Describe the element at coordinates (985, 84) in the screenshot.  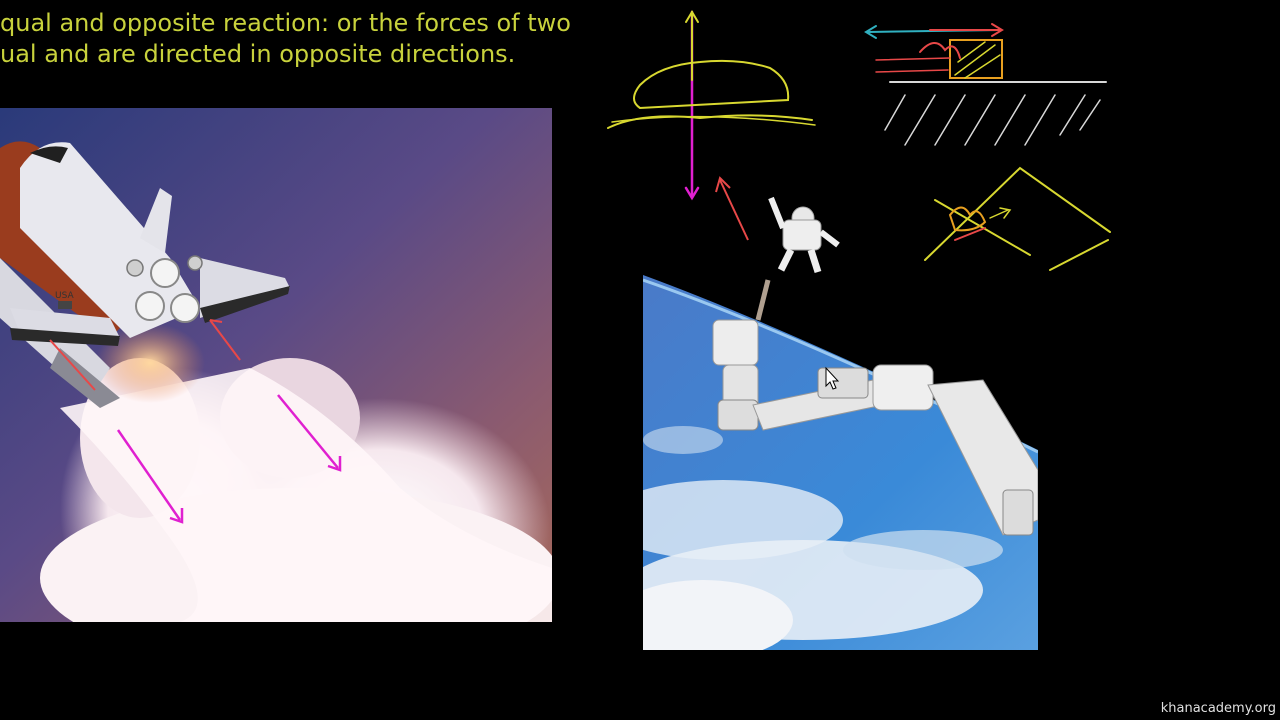
I see `block-on-surface-sketch` at that location.